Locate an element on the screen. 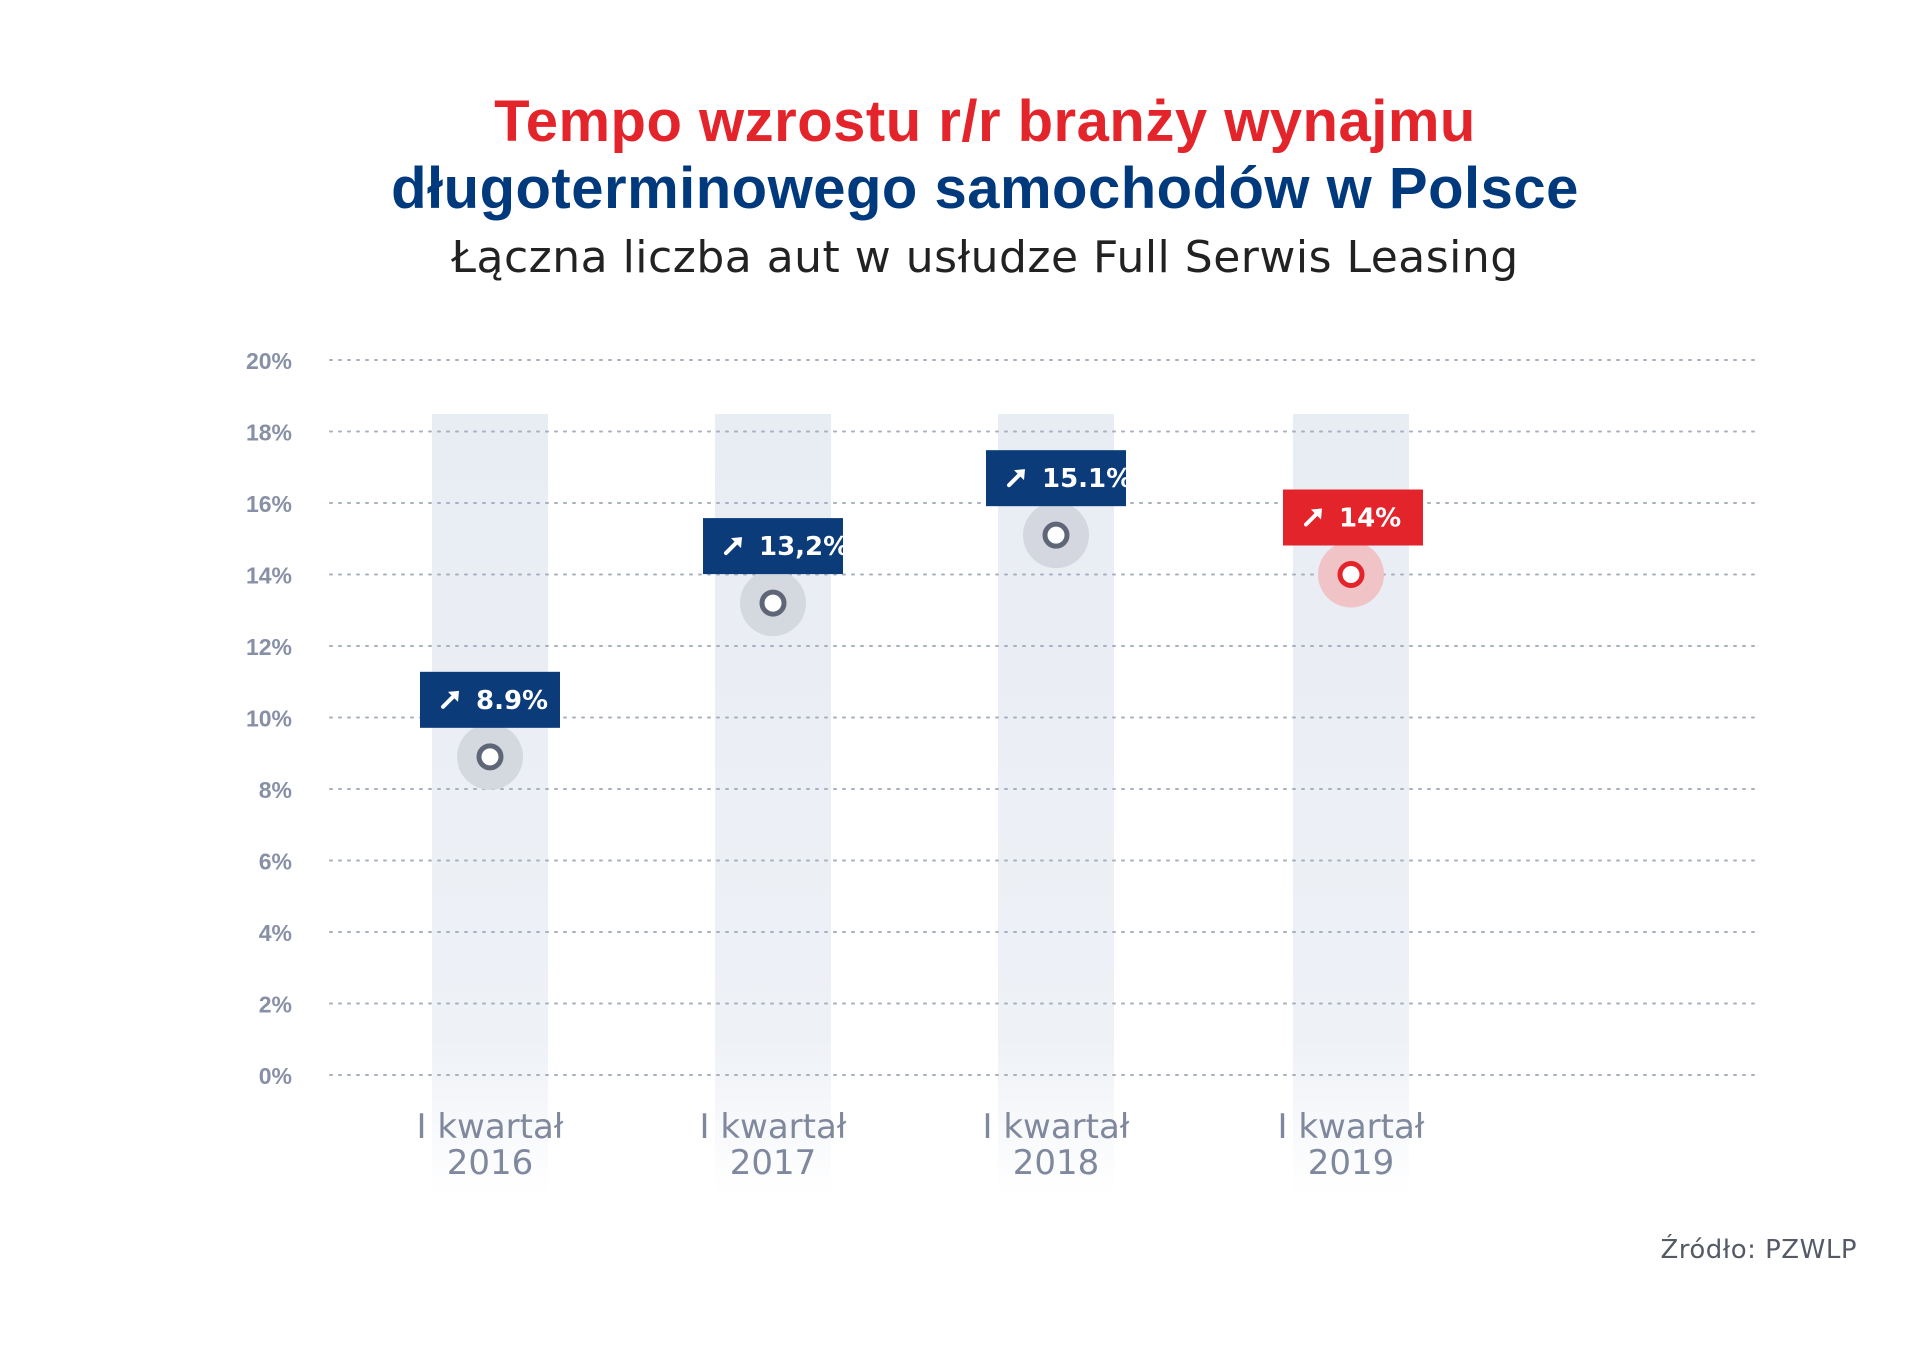 Image resolution: width=1920 pixels, height=1350 pixels. y-tick-label: 10% is located at coordinates (269, 719).